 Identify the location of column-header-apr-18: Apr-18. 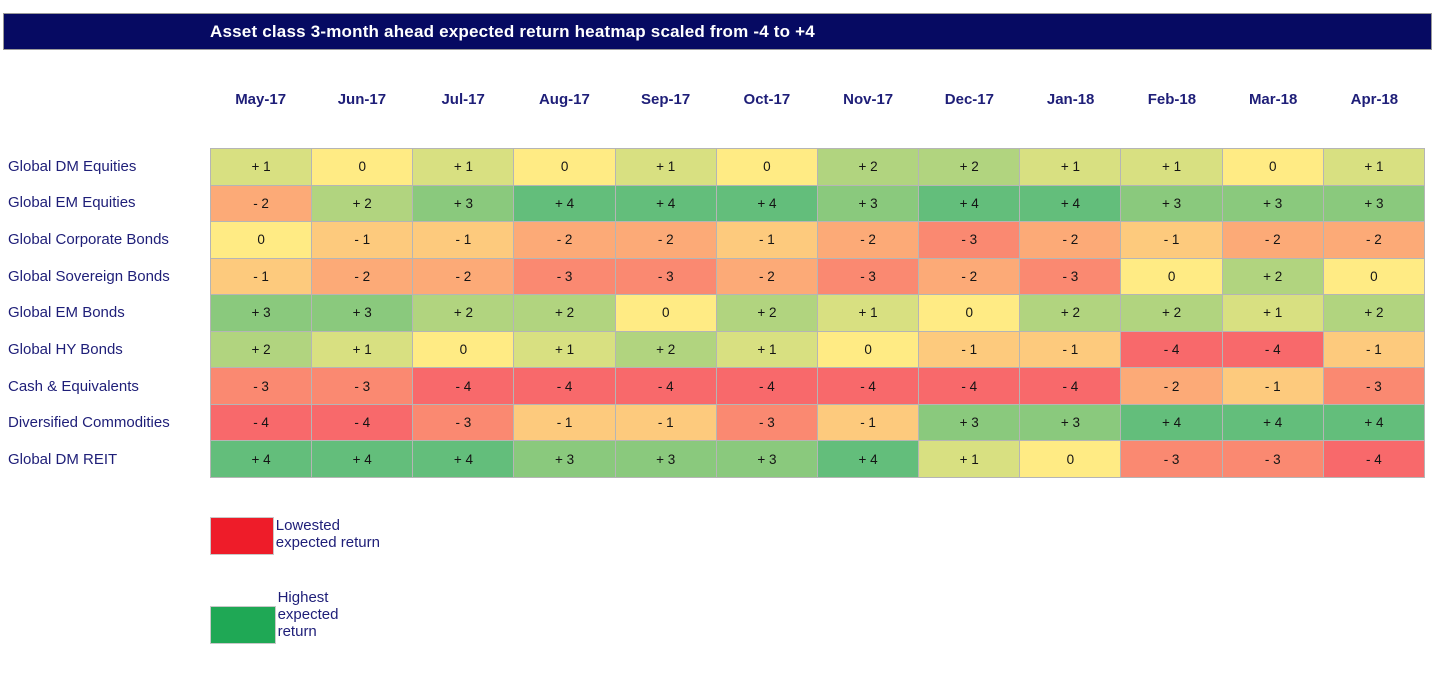
(1374, 99).